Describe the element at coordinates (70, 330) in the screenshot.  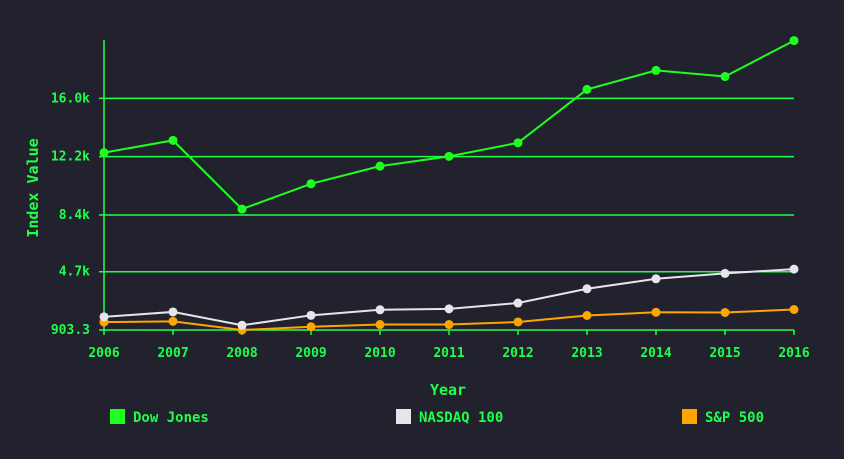
I see `y-tick-label: 903.3` at that location.